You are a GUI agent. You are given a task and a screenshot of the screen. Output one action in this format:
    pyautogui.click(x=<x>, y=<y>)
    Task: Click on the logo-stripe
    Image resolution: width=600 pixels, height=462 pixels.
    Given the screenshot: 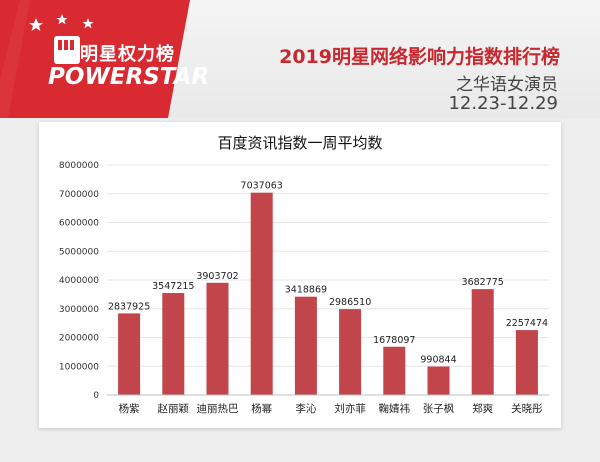 What is the action you would take?
    pyautogui.click(x=15, y=59)
    